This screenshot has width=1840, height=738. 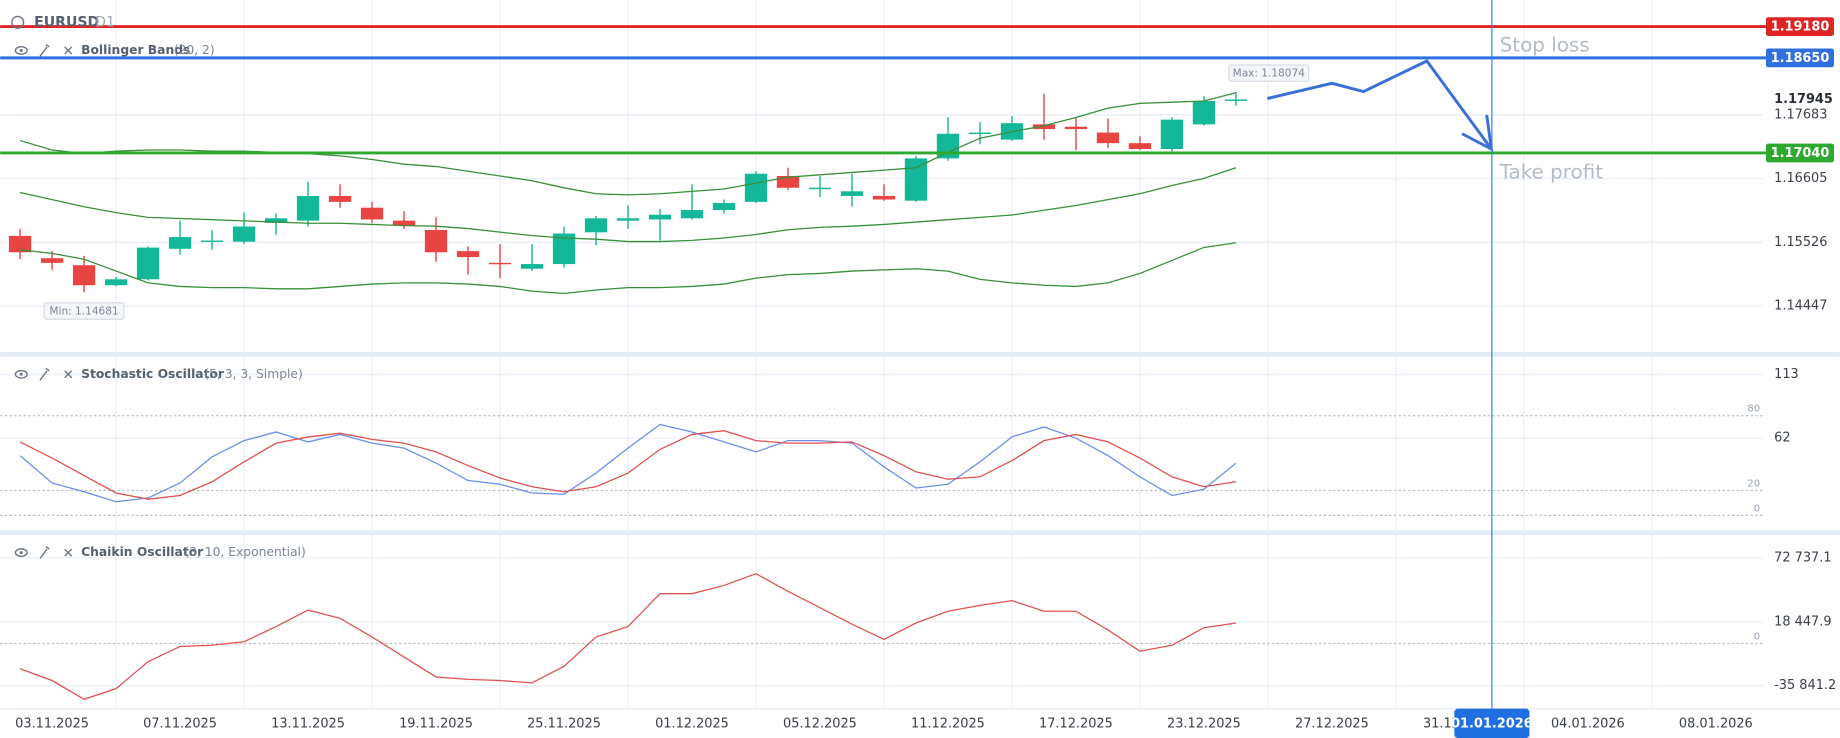 I want to click on y-tick-label: 1.16605, so click(x=1800, y=178).